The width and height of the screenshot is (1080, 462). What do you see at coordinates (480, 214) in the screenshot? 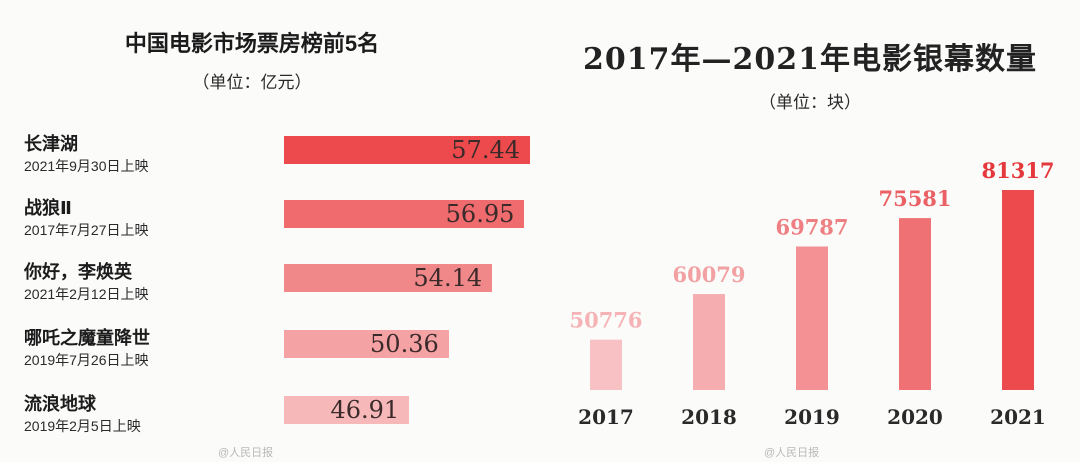
I see `bar-value-label: 56.95` at bounding box center [480, 214].